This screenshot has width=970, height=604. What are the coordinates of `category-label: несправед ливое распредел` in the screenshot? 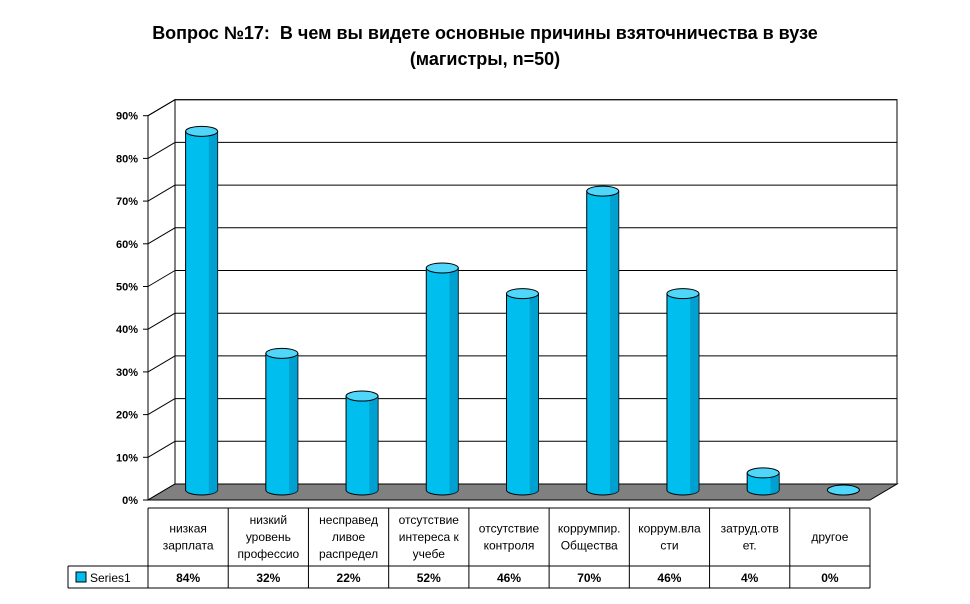 It's located at (348, 537).